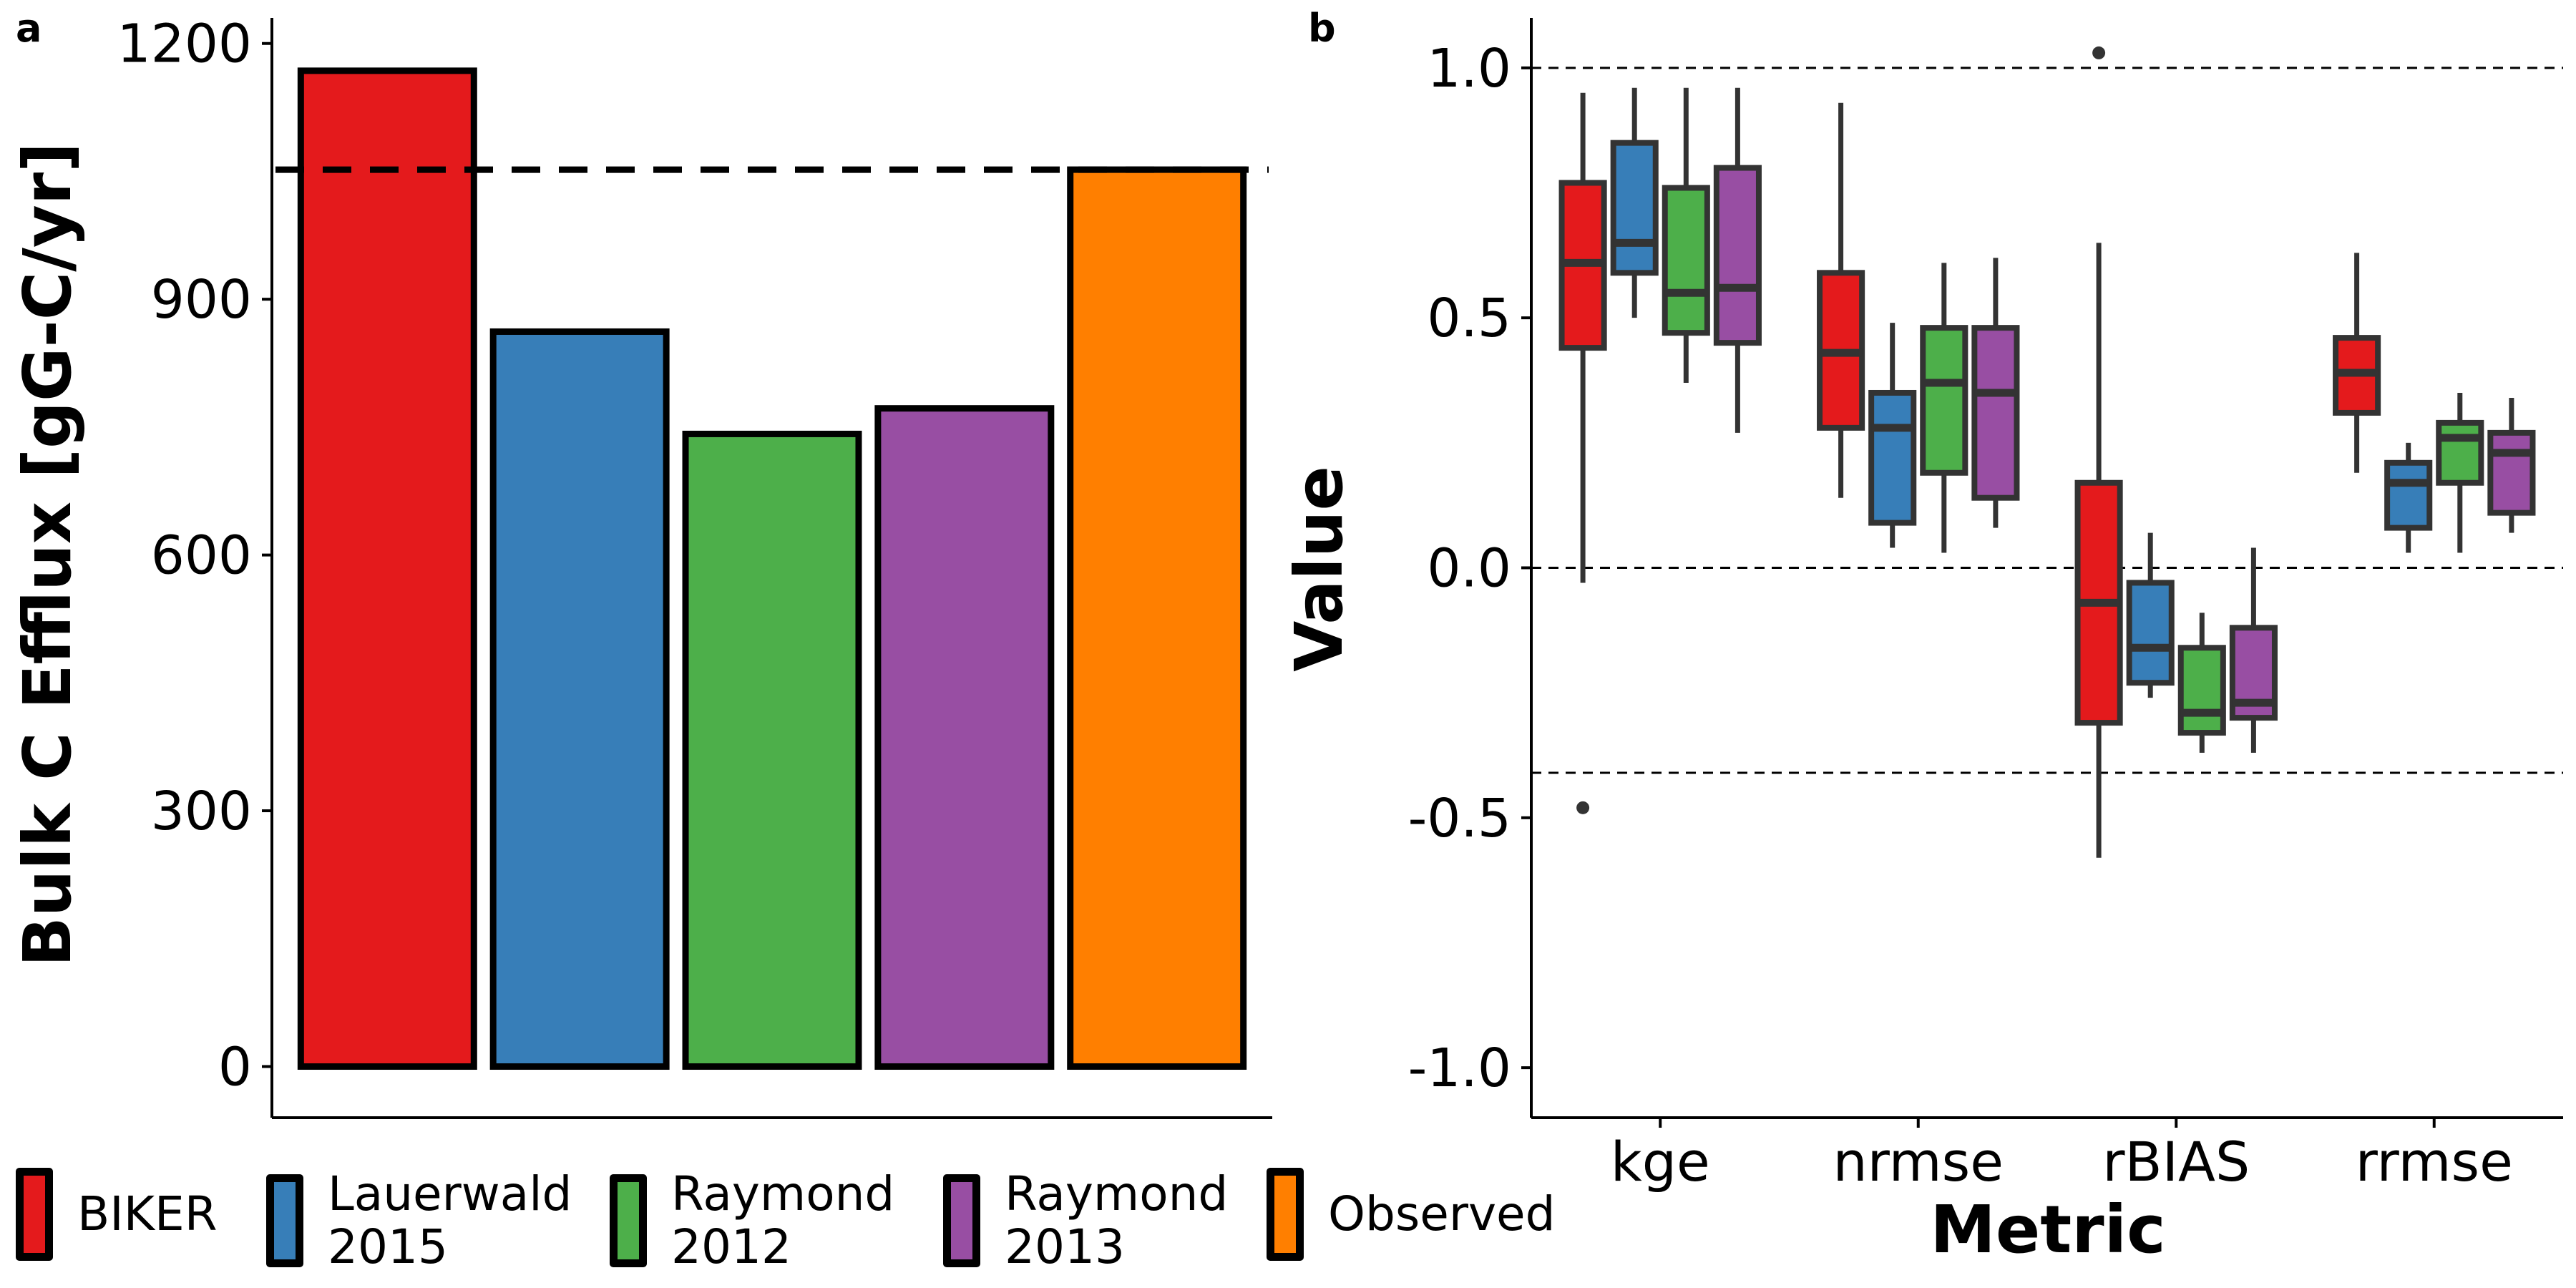 The image size is (2576, 1288). Describe the element at coordinates (1469, 569) in the screenshot. I see `y-tick-label: 0.0` at that location.